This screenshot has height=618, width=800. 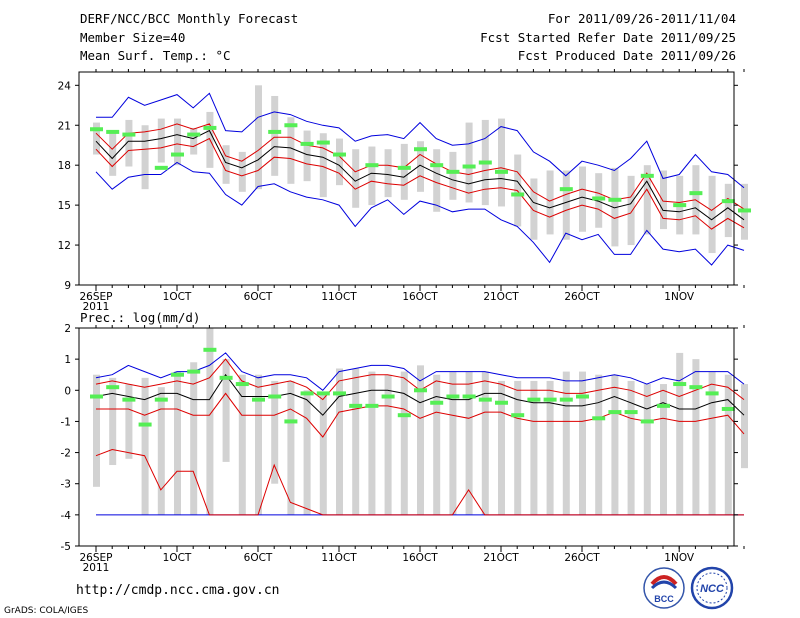 What do you see at coordinates (67, 329) in the screenshot?
I see `prec-ytick-label: 2` at bounding box center [67, 329].